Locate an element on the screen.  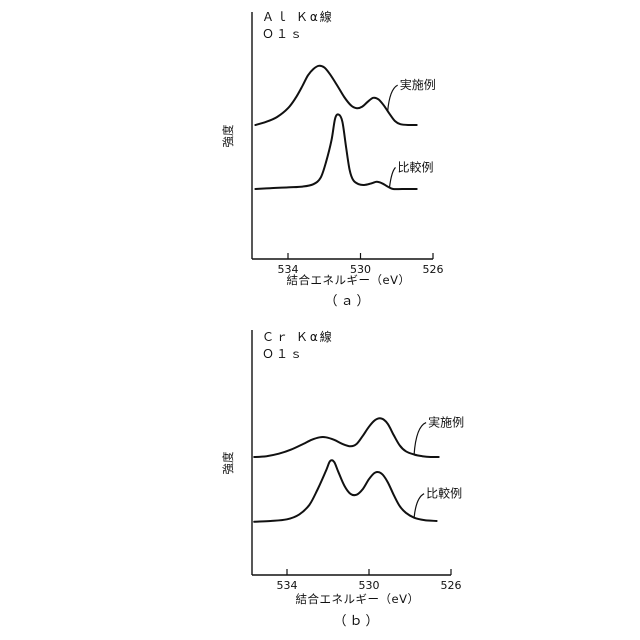
x-tick-label: 534 is located at coordinates (287, 585).